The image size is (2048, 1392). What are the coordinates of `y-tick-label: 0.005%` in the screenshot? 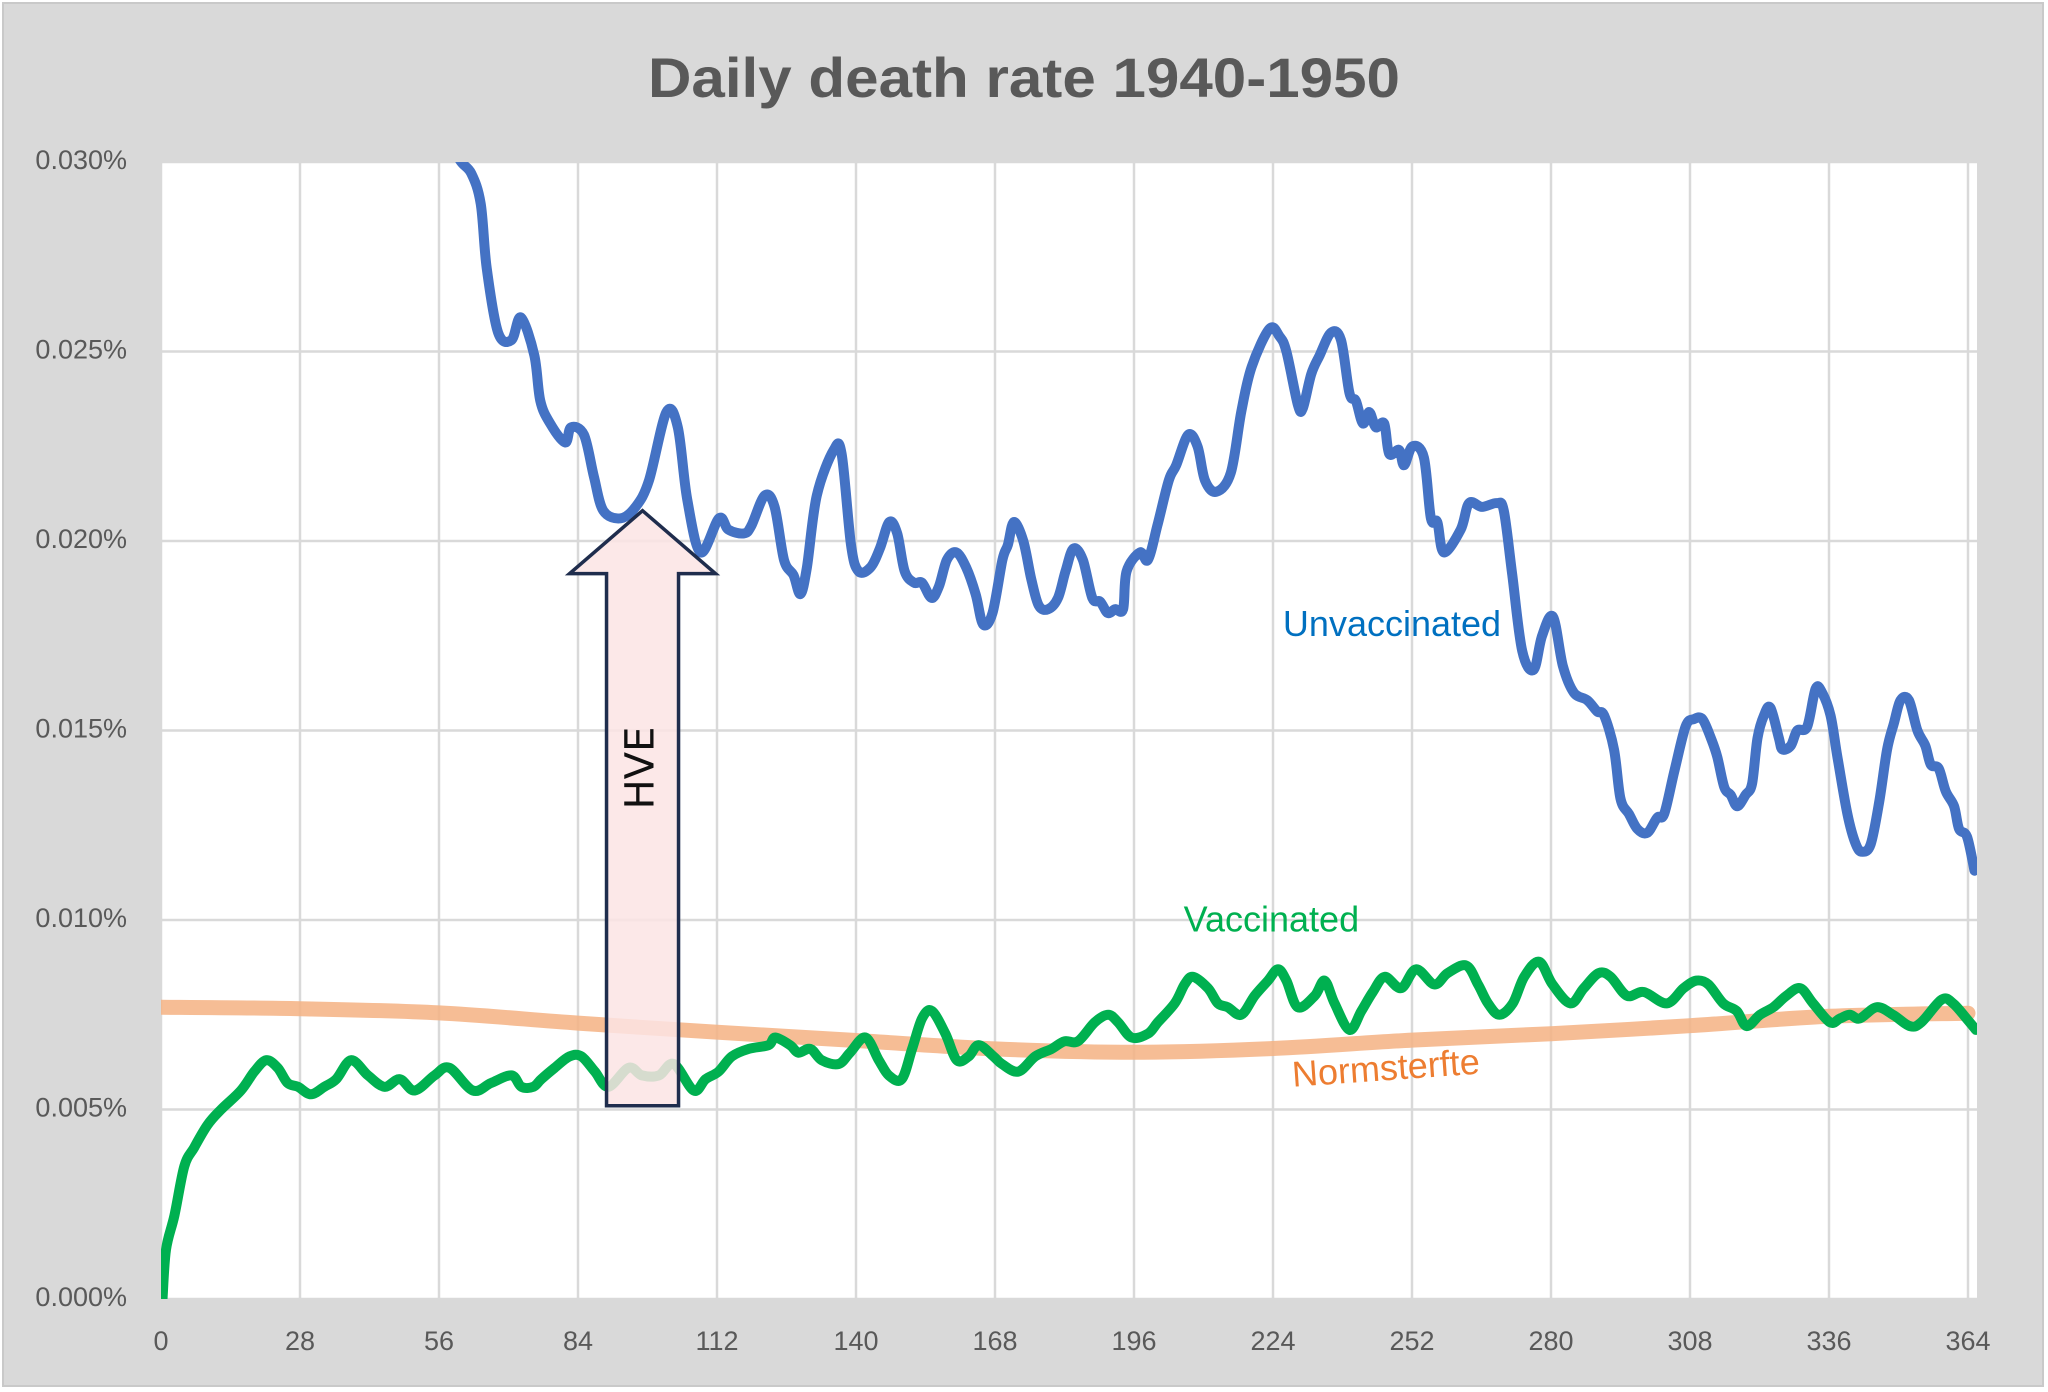 It's located at (81, 1108).